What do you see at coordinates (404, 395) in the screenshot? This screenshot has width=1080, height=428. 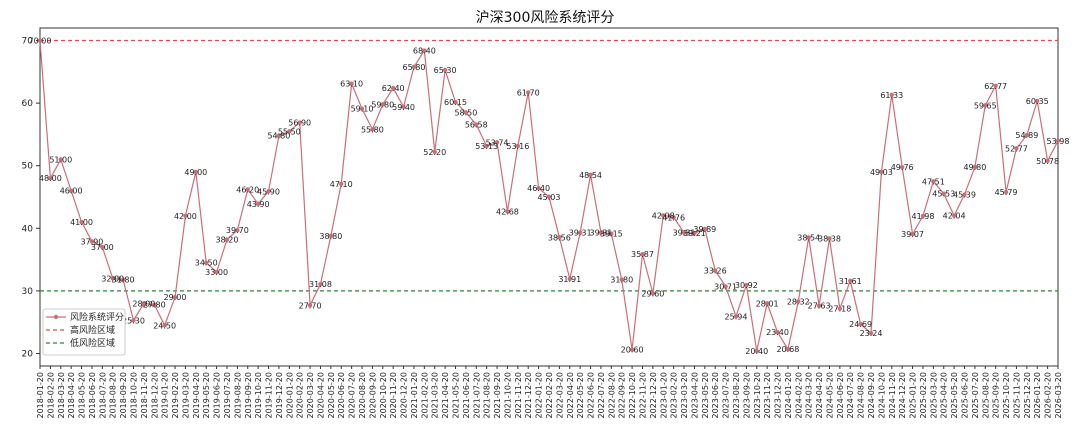 I see `x-tick-label: 2020-12-20` at bounding box center [404, 395].